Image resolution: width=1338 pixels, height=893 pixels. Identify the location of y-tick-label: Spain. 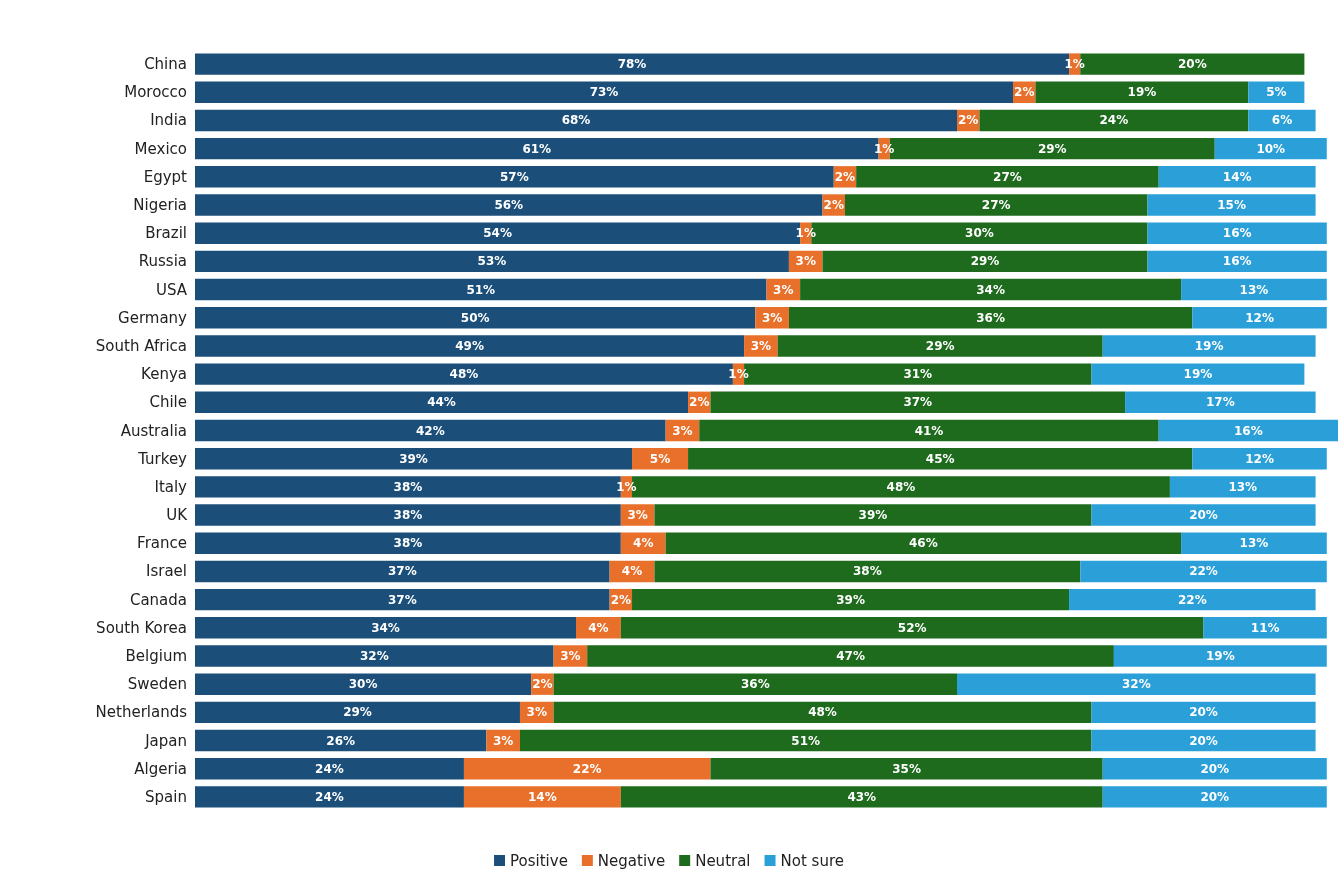
(166, 796).